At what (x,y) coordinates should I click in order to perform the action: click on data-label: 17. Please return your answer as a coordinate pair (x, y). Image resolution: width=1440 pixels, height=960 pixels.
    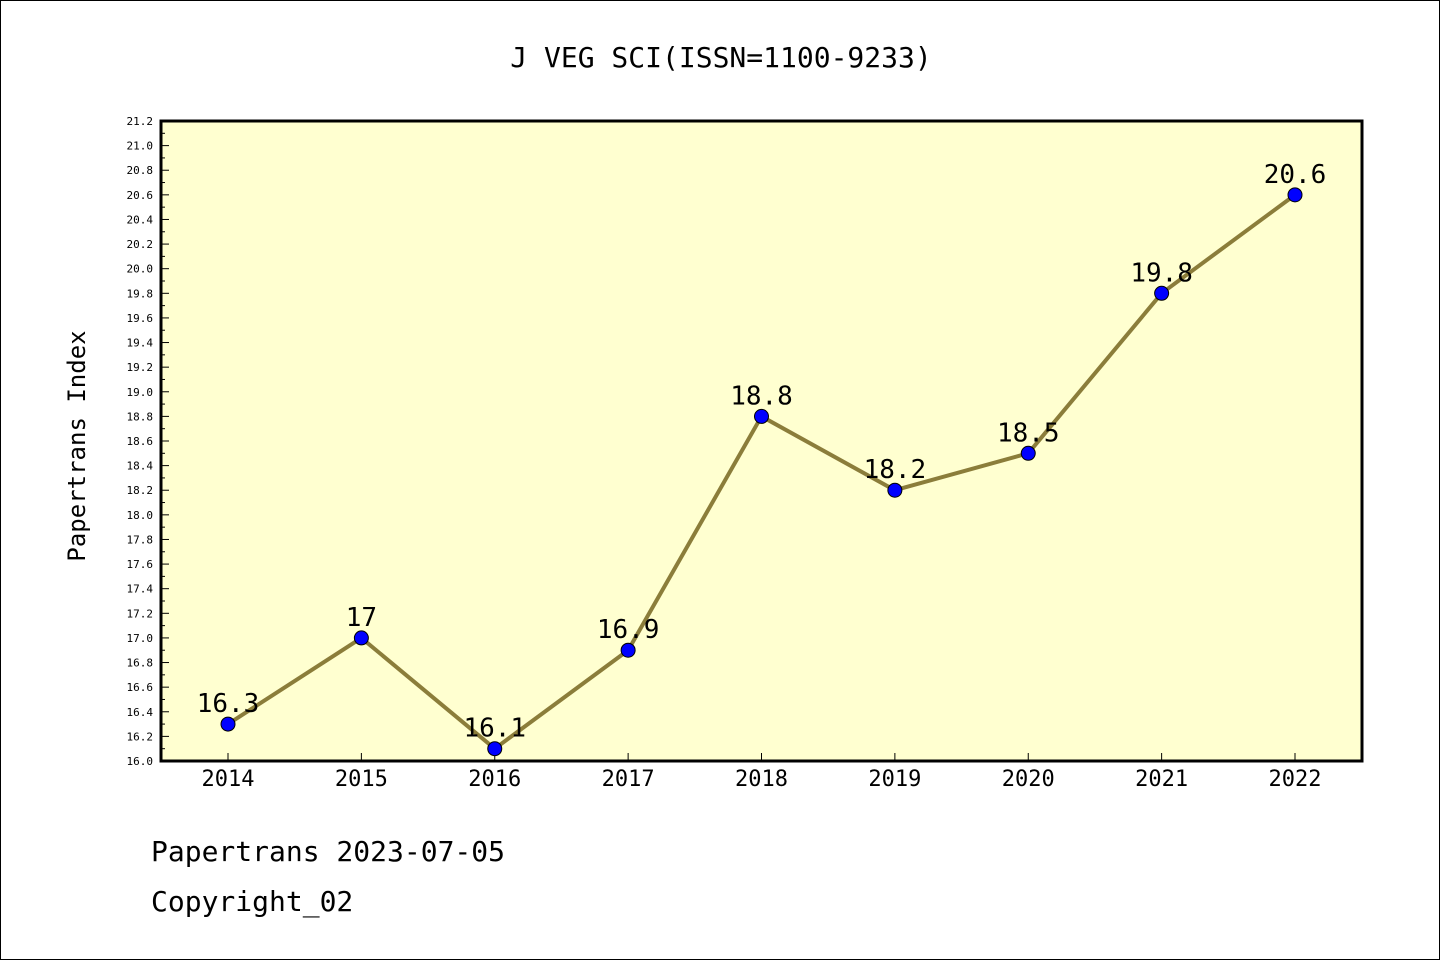
    Looking at the image, I should click on (361, 618).